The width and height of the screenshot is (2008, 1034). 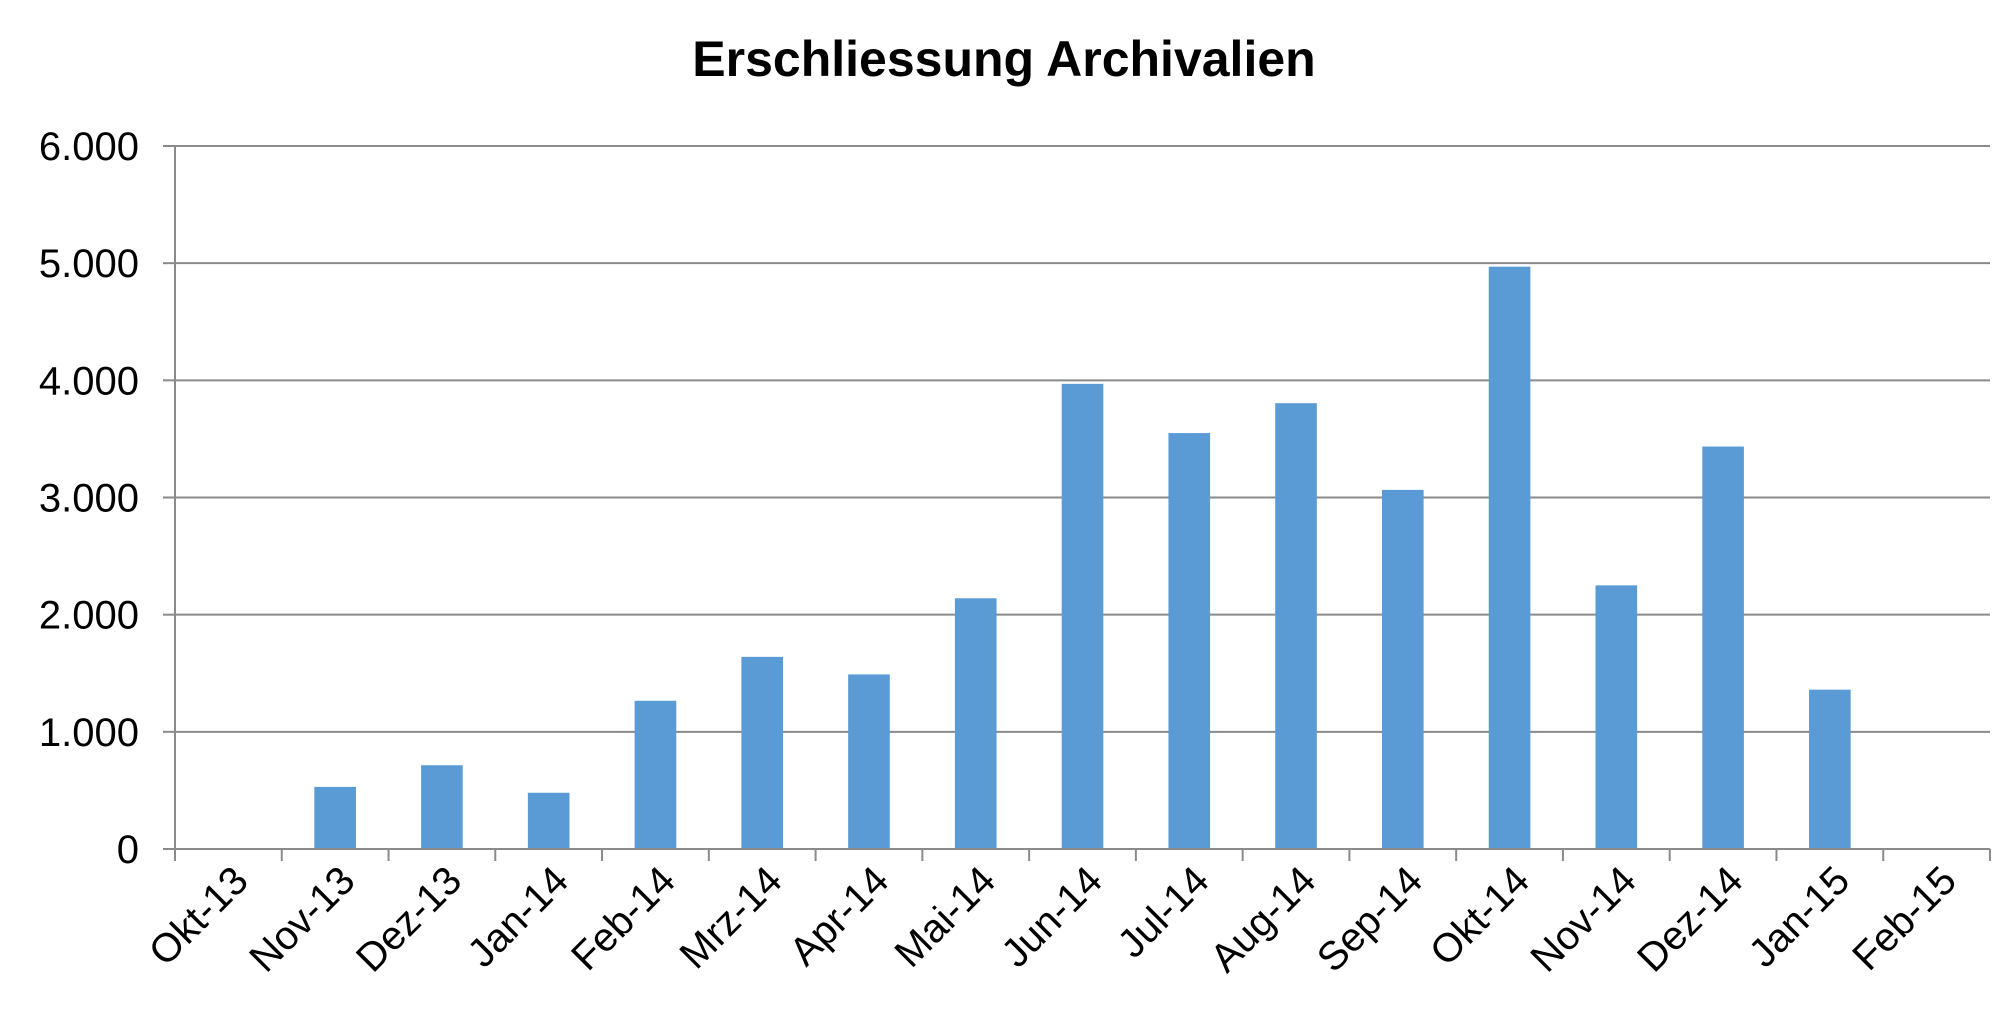 I want to click on x-tick-label: Jan-14, so click(x=518, y=917).